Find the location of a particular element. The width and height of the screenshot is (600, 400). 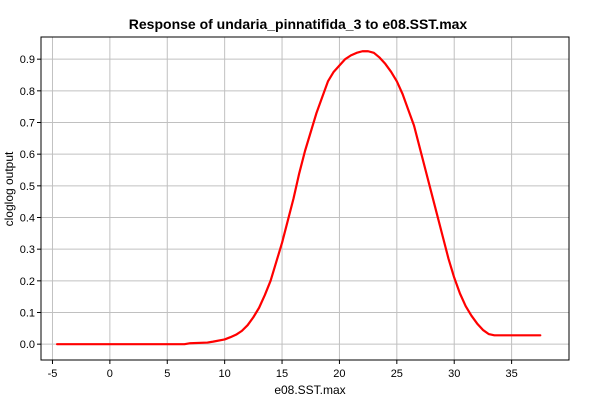

x-tick-label: 10 is located at coordinates (225, 374).